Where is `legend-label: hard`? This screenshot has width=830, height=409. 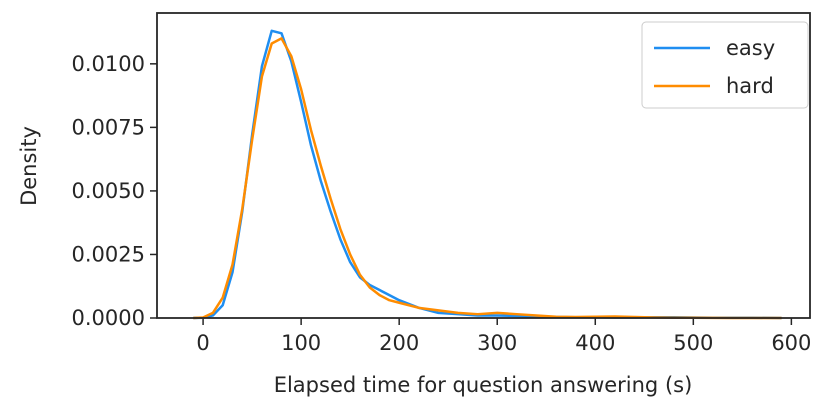 legend-label: hard is located at coordinates (750, 86).